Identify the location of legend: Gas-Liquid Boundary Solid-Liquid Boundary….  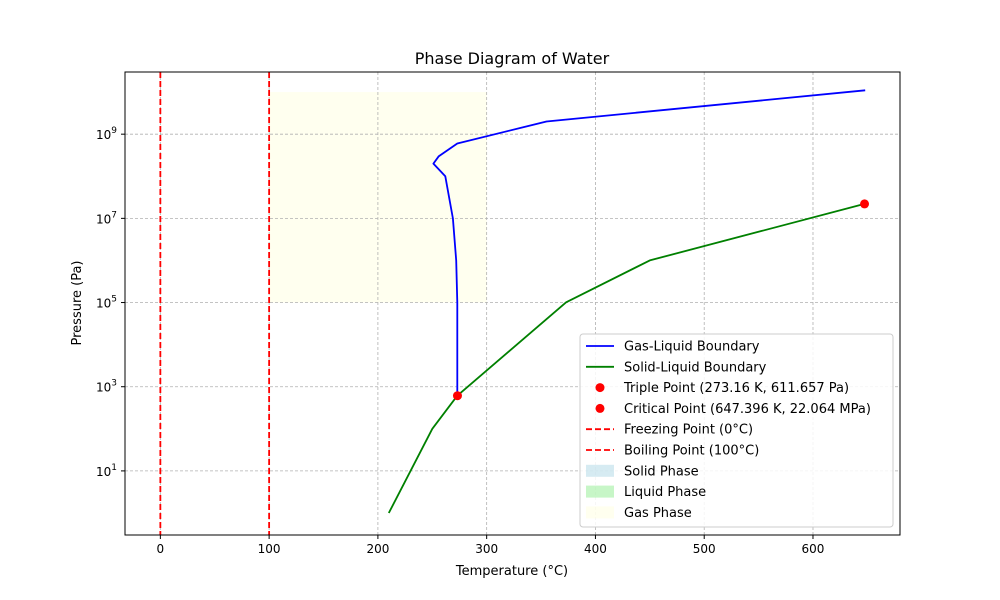
(736, 430).